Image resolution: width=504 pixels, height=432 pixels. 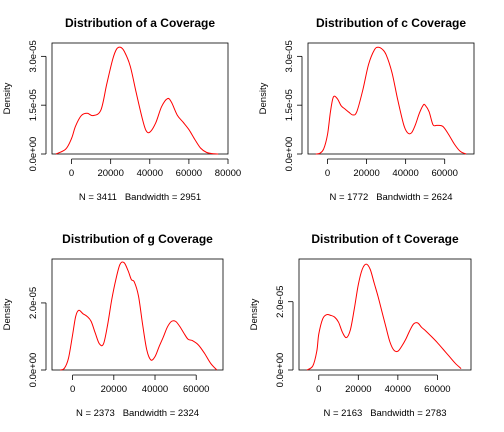 I want to click on x-axis-label: N = 1772 Bandwidth = 2624, so click(x=390, y=197).